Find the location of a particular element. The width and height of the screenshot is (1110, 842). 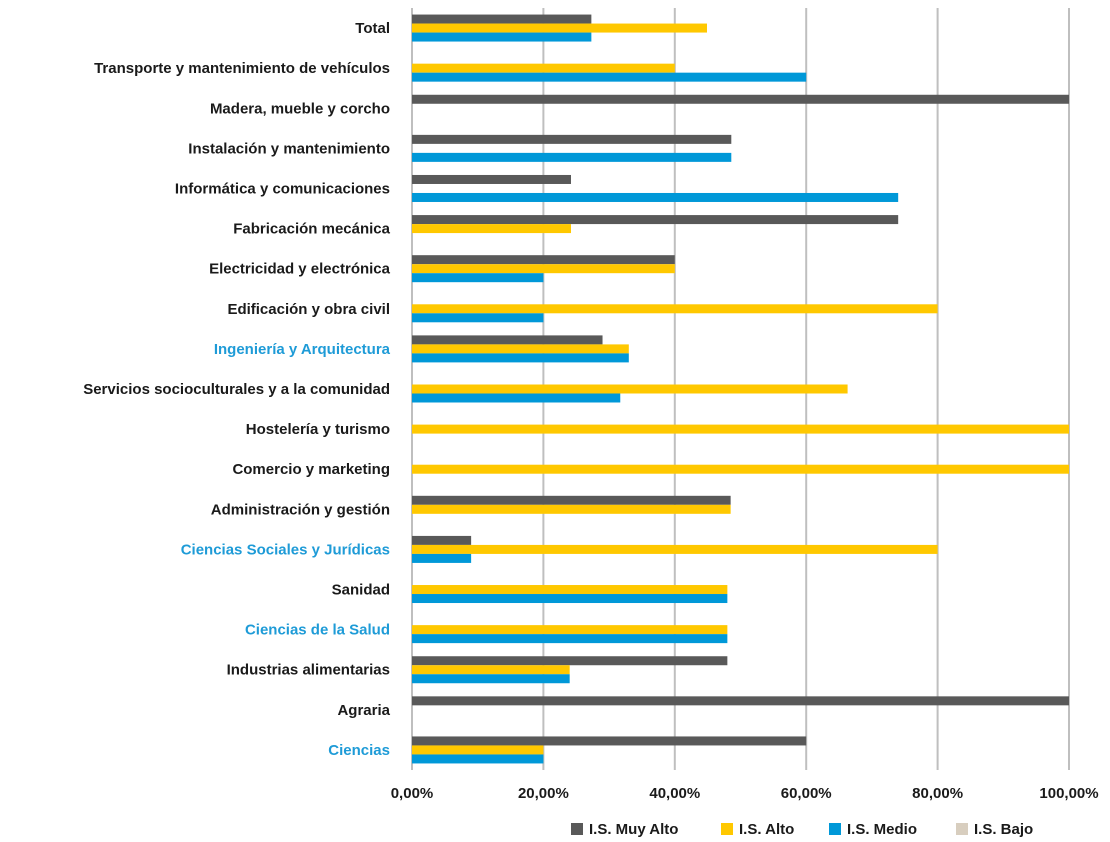

x-tick-label: 60,00% is located at coordinates (806, 793).